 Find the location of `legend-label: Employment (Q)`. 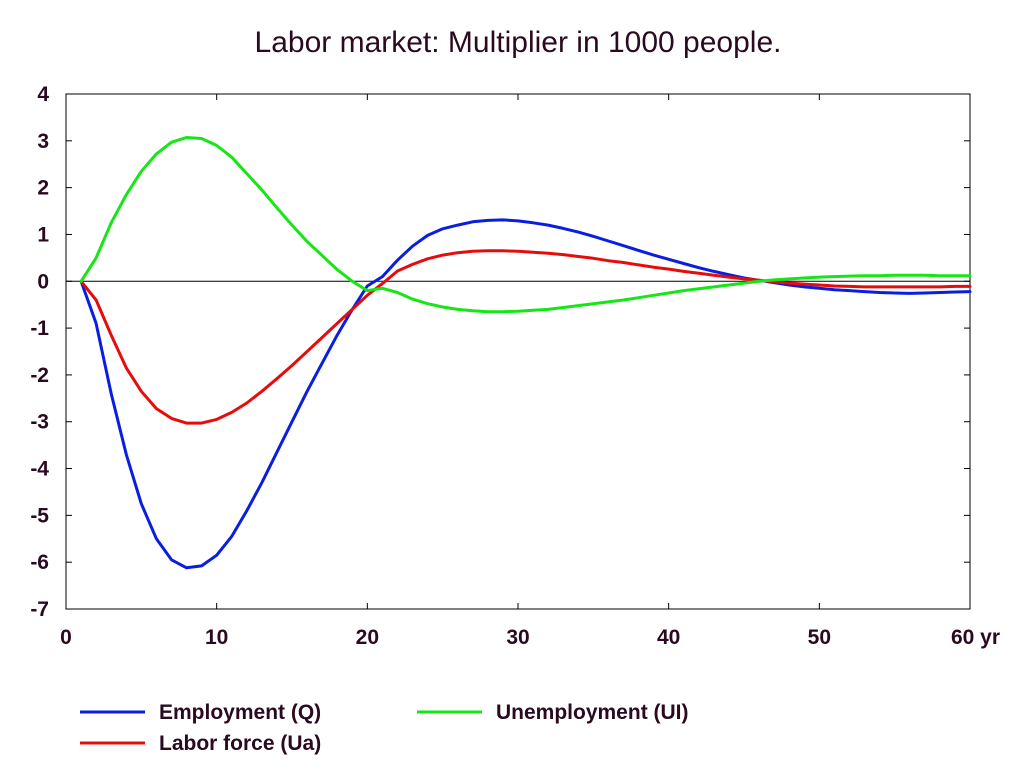

legend-label: Employment (Q) is located at coordinates (240, 712).